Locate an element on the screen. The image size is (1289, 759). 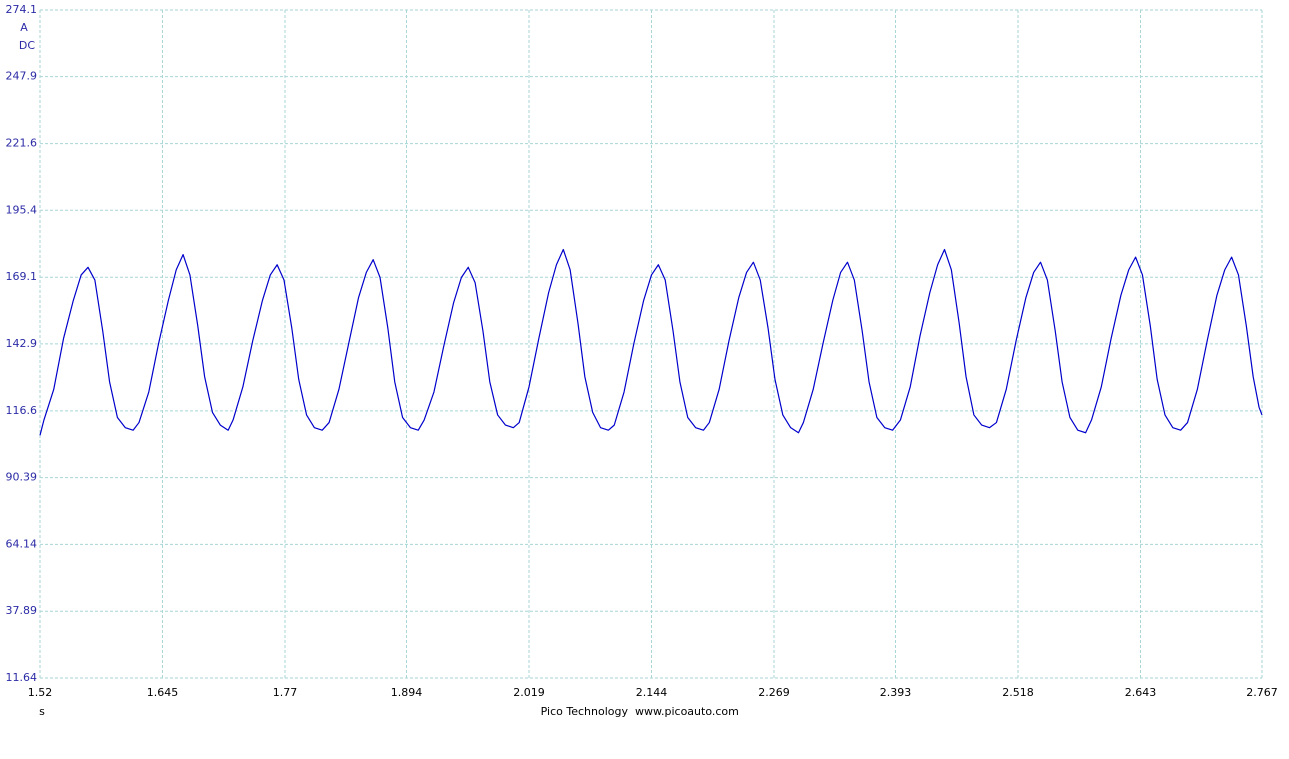
x-tick-label: 2.518 is located at coordinates (1018, 692).